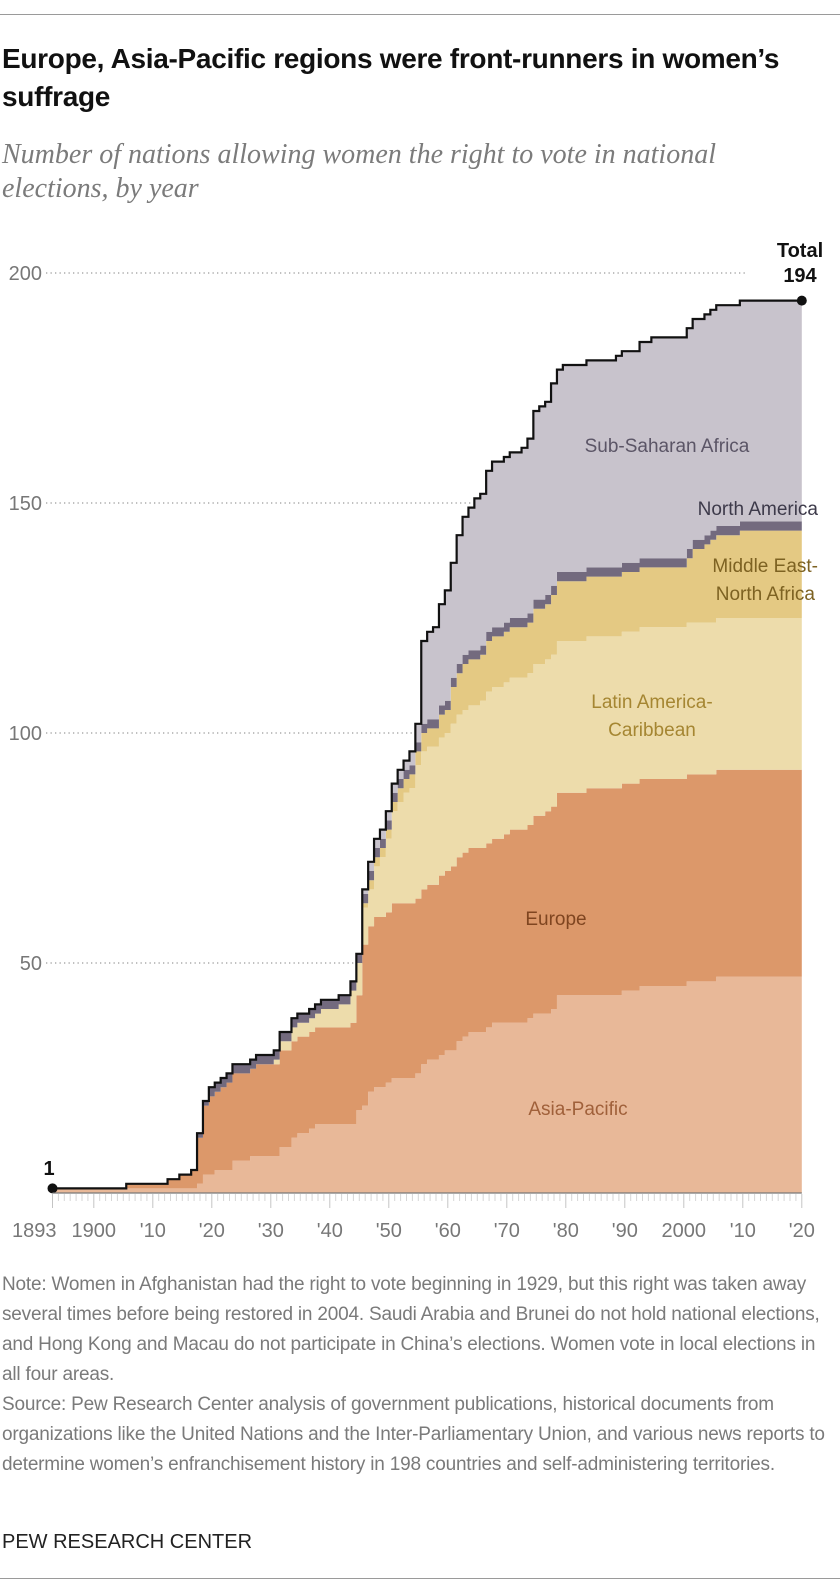  Describe the element at coordinates (420, 14) in the screenshot. I see `top-rule` at that location.